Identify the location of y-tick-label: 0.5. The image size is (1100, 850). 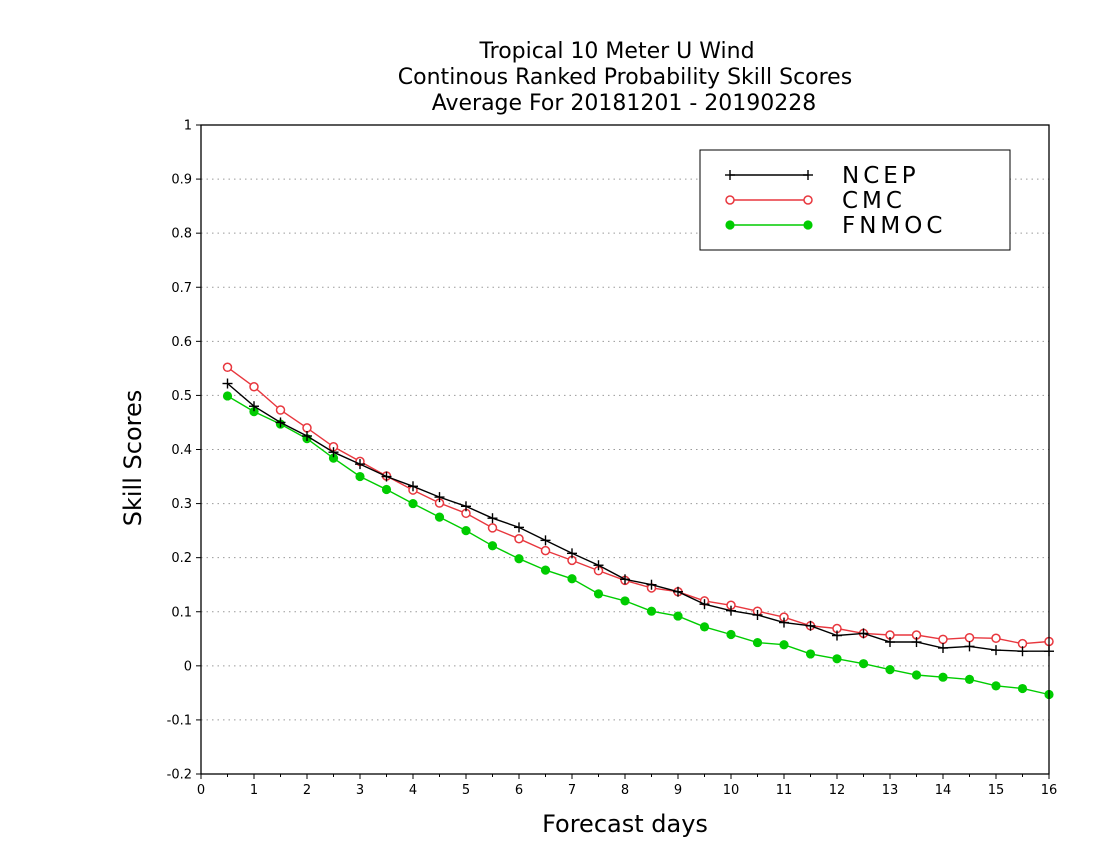
(181, 396).